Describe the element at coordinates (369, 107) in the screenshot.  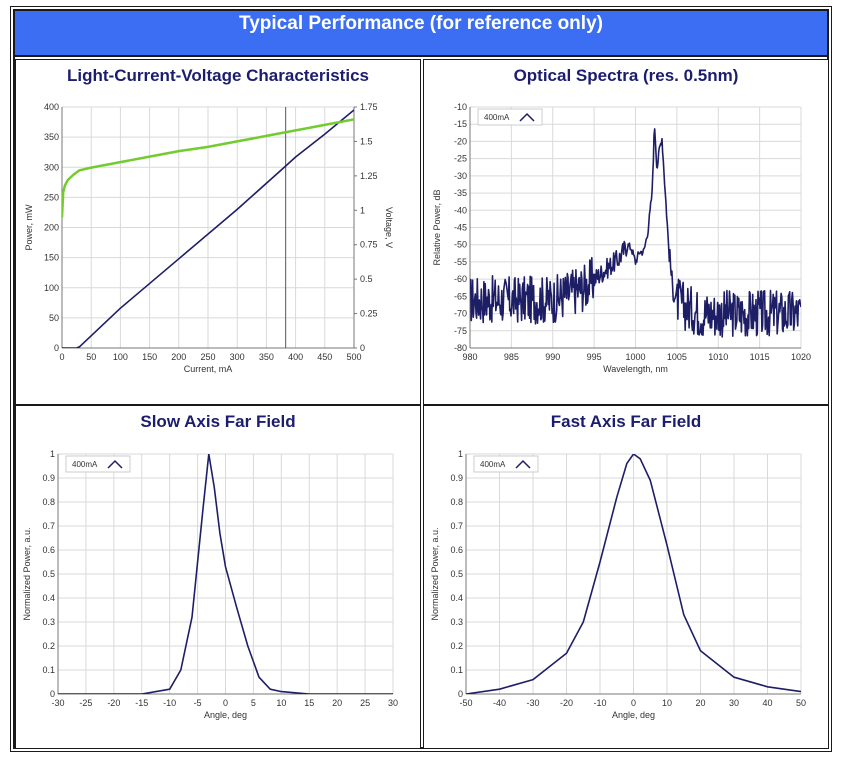
I see `y2-tick-label: 1.75` at that location.